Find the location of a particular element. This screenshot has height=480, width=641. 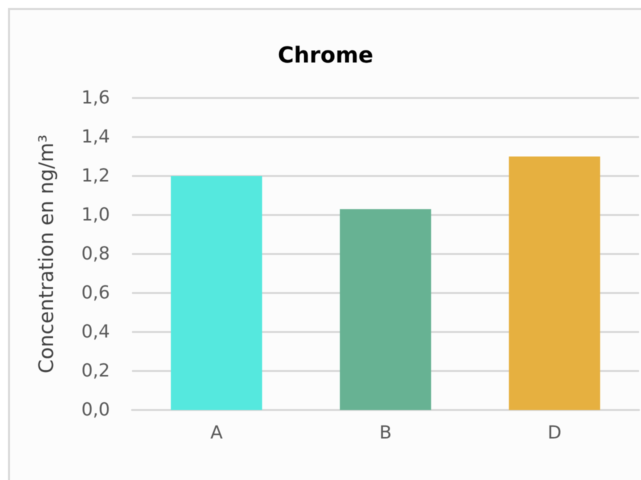

y-tick-label: 1,2 is located at coordinates (95, 176).